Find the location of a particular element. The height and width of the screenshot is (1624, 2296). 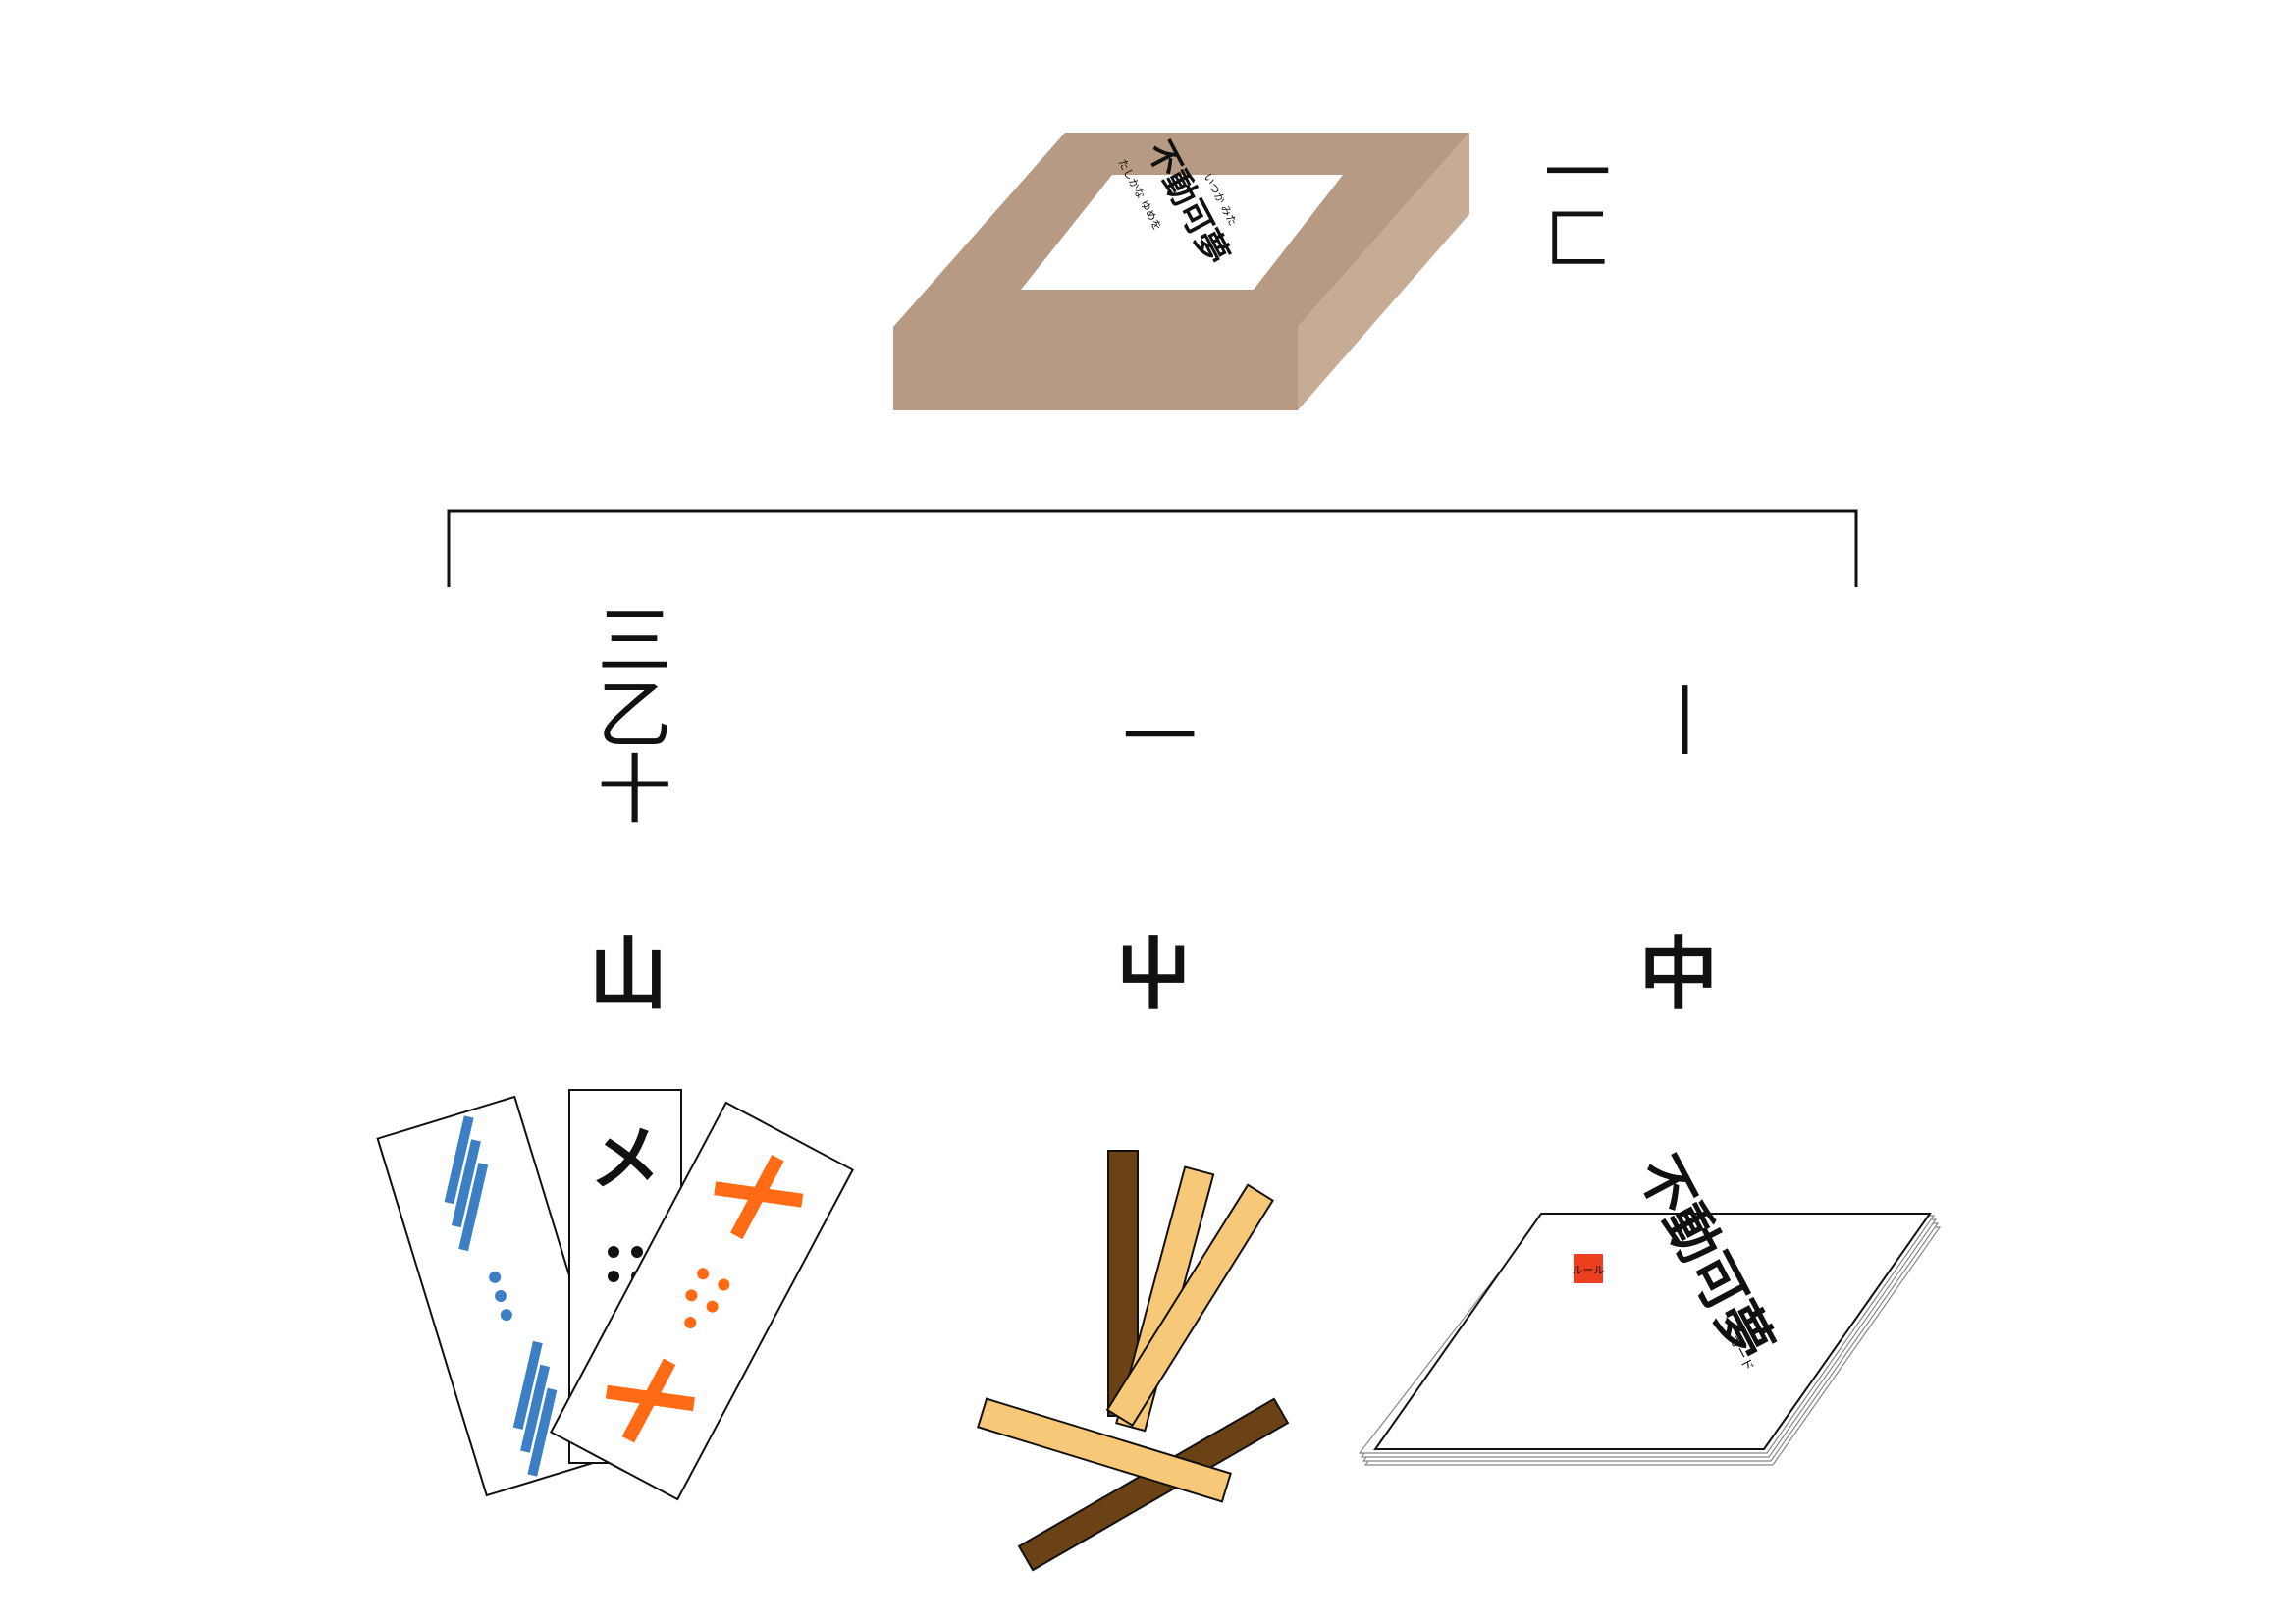

box-lid-label is located at coordinates (1182, 232).